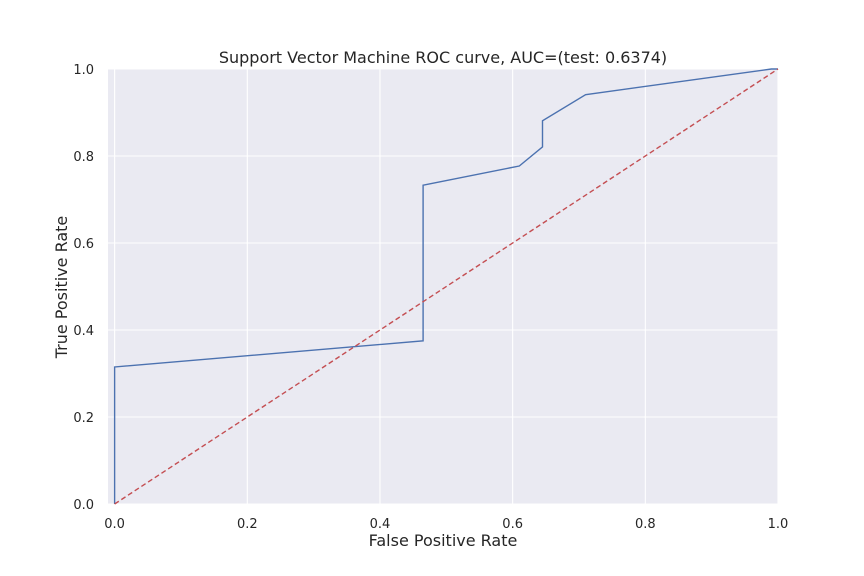 The height and width of the screenshot is (576, 864). Describe the element at coordinates (83, 288) in the screenshot. I see `y-tick-labels: 0.0 0.2 0.4 0.6 0.8 1.0` at that location.